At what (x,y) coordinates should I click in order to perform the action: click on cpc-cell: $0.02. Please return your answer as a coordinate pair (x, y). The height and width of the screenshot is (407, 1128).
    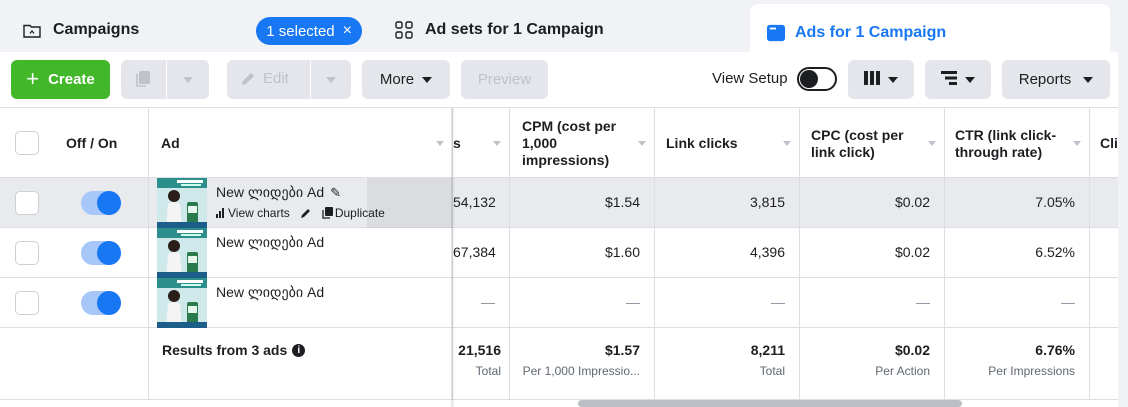
    Looking at the image, I should click on (872, 202).